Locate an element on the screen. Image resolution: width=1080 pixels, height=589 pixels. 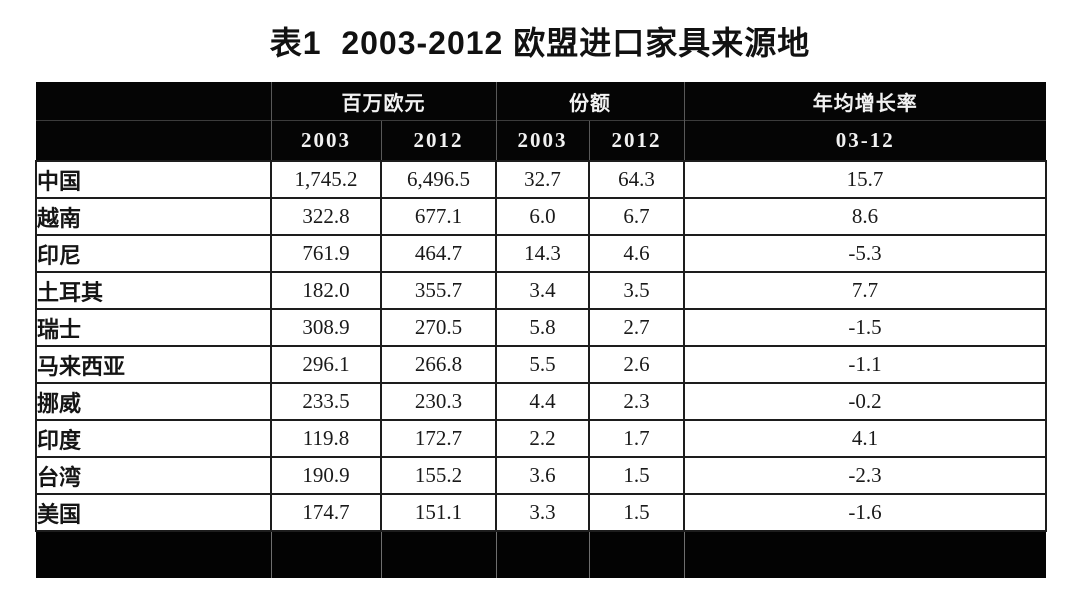
cell-share-2012: 6.7 is located at coordinates (636, 216).